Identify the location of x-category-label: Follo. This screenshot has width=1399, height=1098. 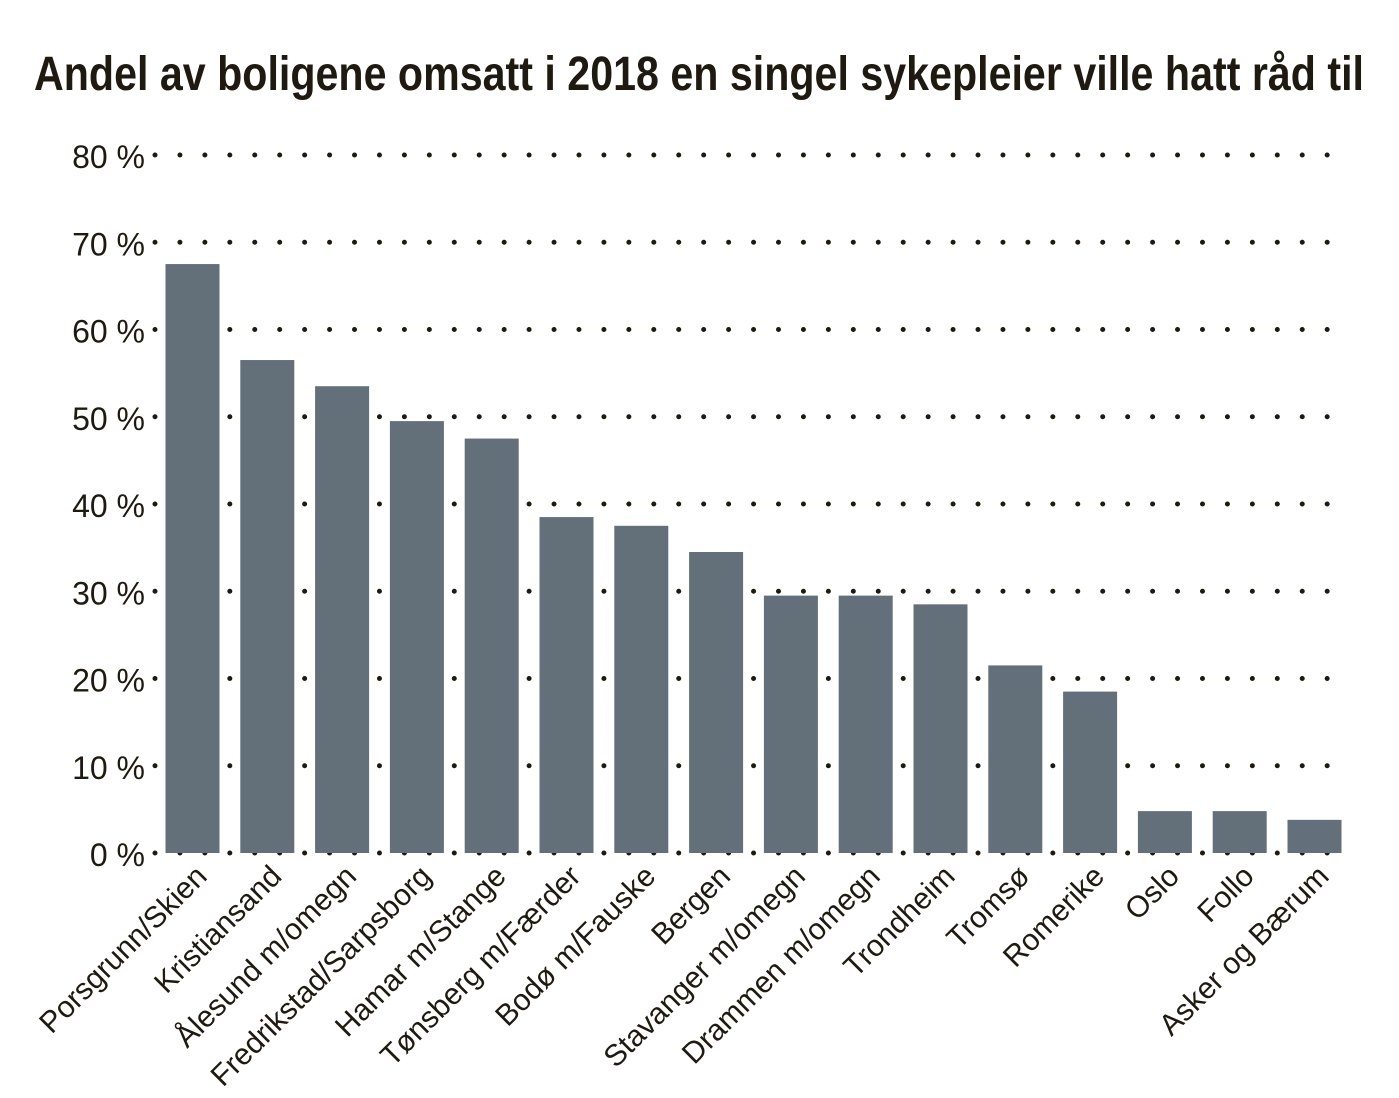
(1225, 894).